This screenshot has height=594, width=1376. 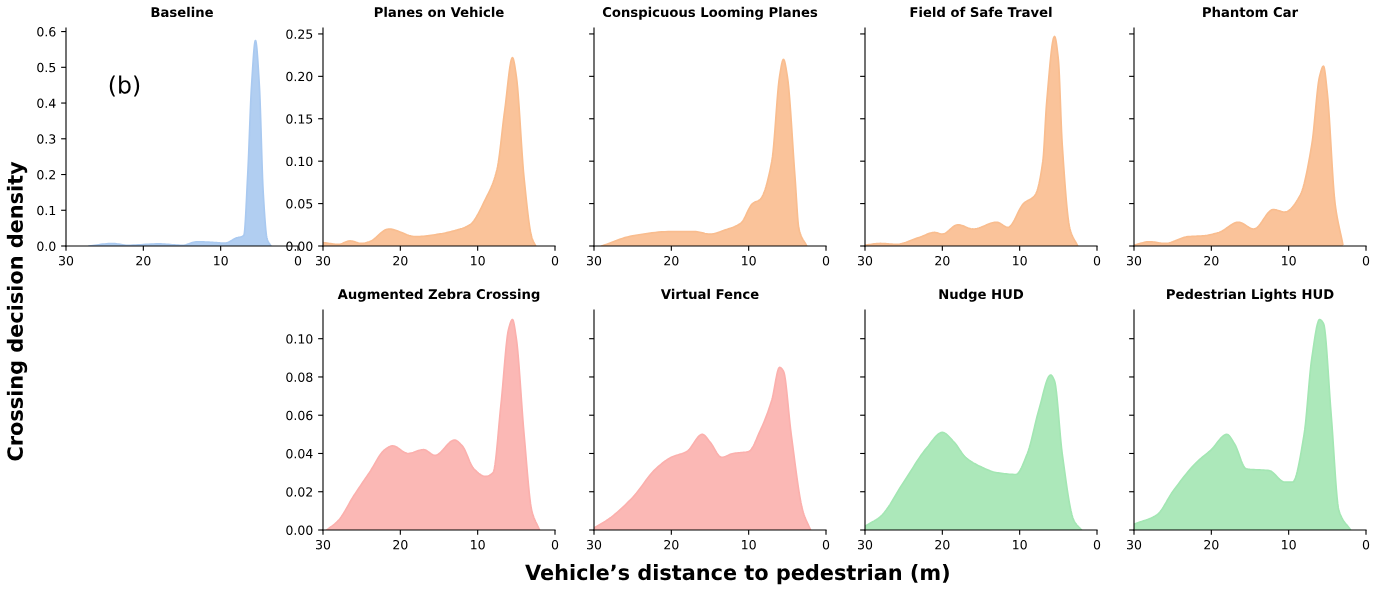 What do you see at coordinates (737, 574) in the screenshot?
I see `x-axis-title: Vehicle’s distance to pedestrian (m)` at bounding box center [737, 574].